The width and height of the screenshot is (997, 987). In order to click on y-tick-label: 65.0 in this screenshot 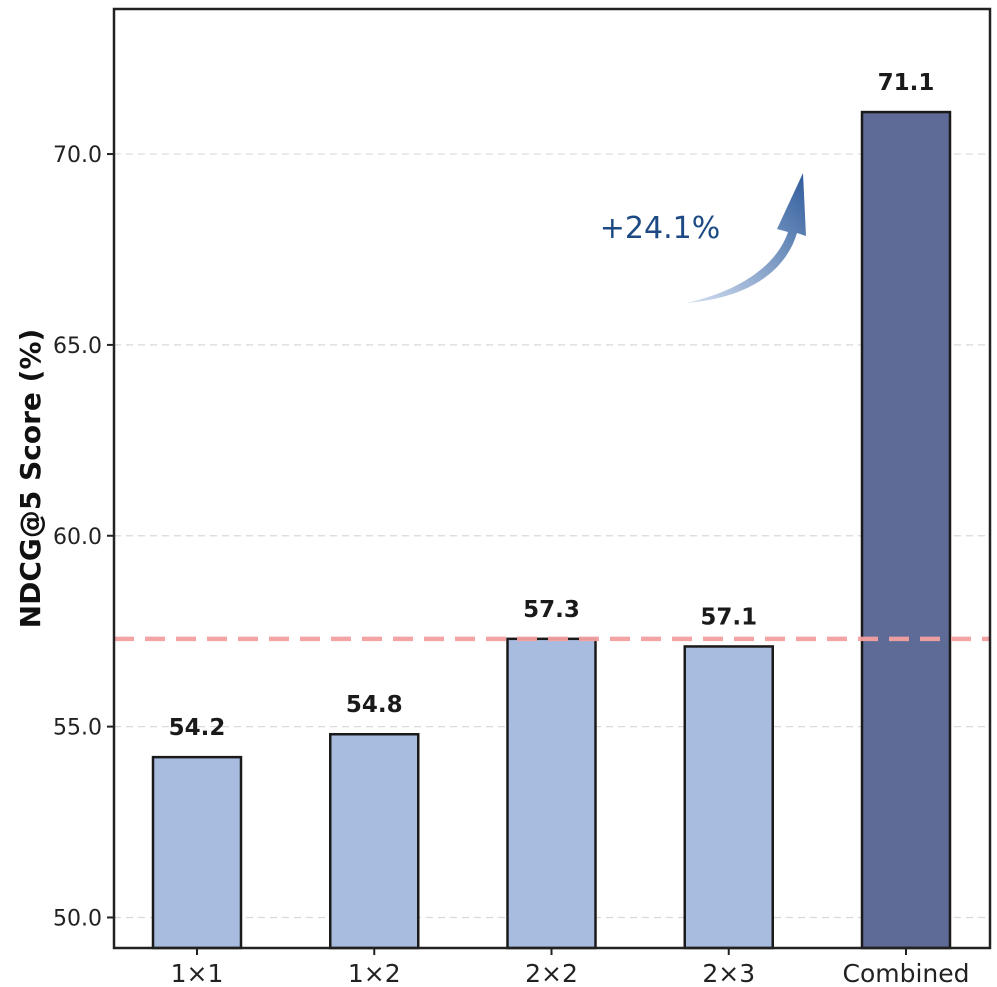, I will do `click(77, 346)`.